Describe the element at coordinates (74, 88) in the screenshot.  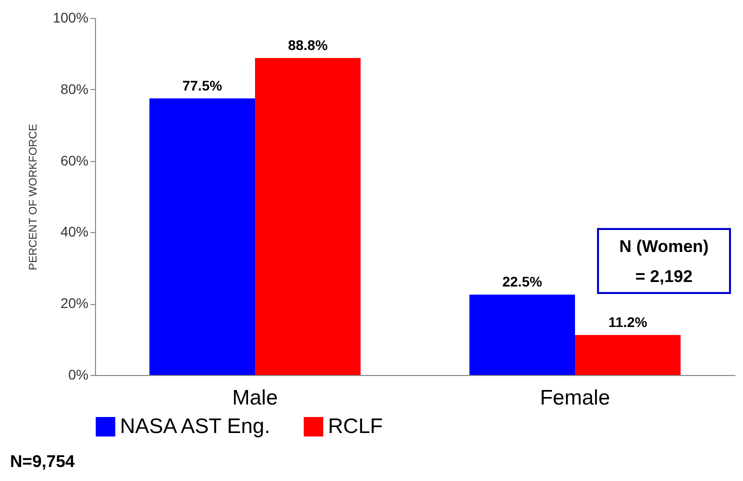
I see `y-tick-label: 80%` at that location.